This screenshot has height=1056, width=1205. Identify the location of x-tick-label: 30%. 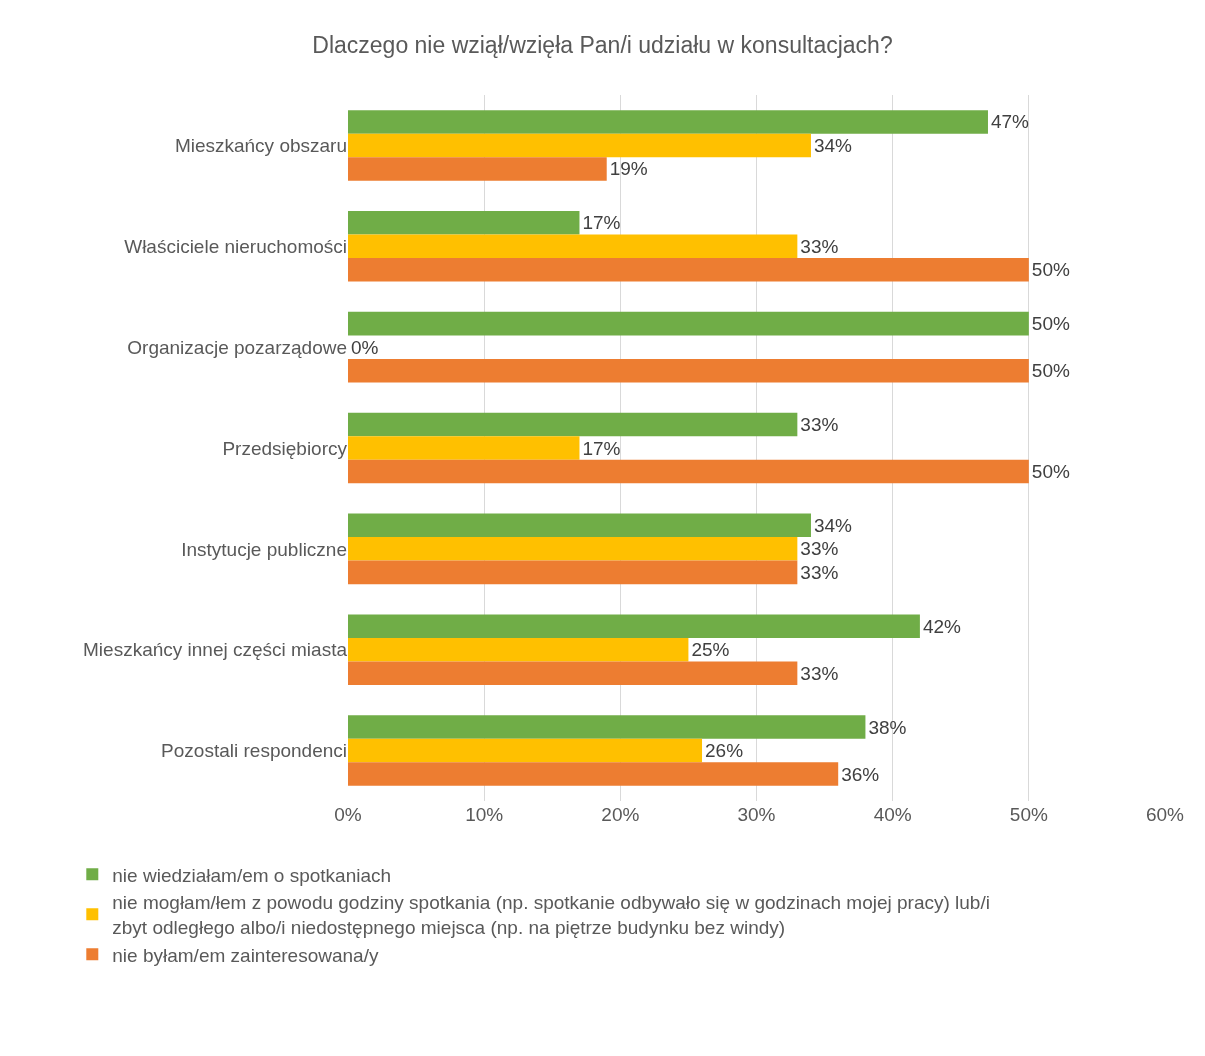
(756, 814).